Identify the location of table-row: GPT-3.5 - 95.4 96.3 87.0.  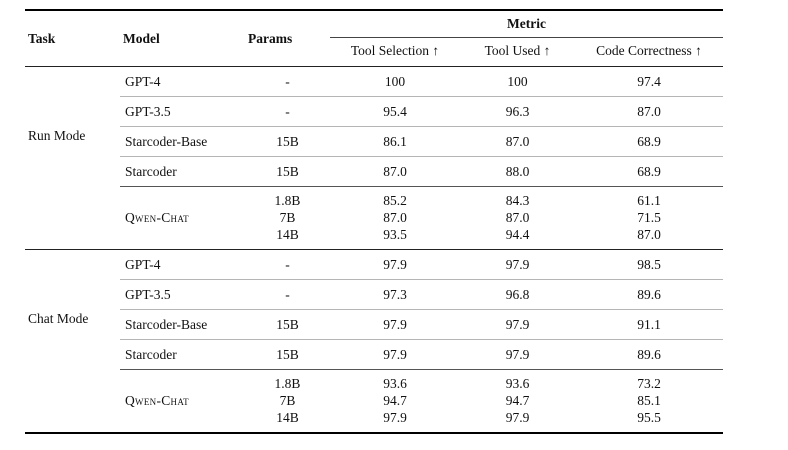
(374, 111).